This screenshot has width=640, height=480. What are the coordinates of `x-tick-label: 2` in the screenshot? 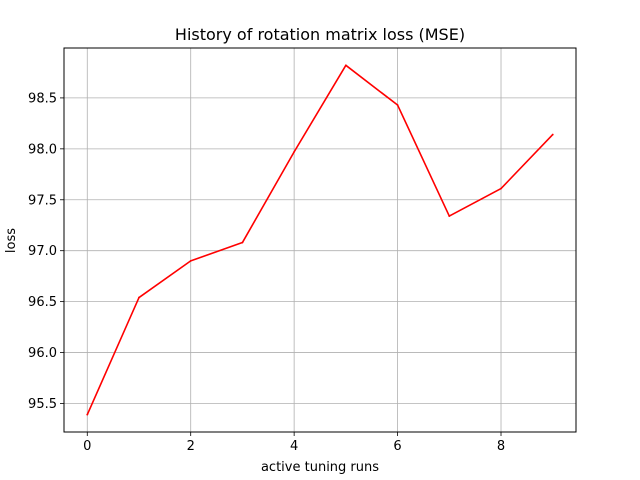 It's located at (191, 446).